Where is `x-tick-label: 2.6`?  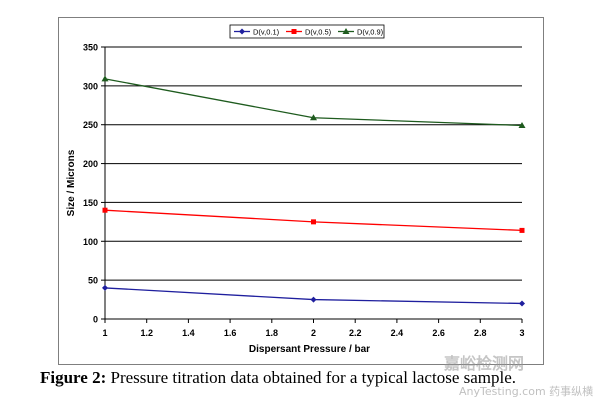
x-tick-label: 2.6 is located at coordinates (438, 333).